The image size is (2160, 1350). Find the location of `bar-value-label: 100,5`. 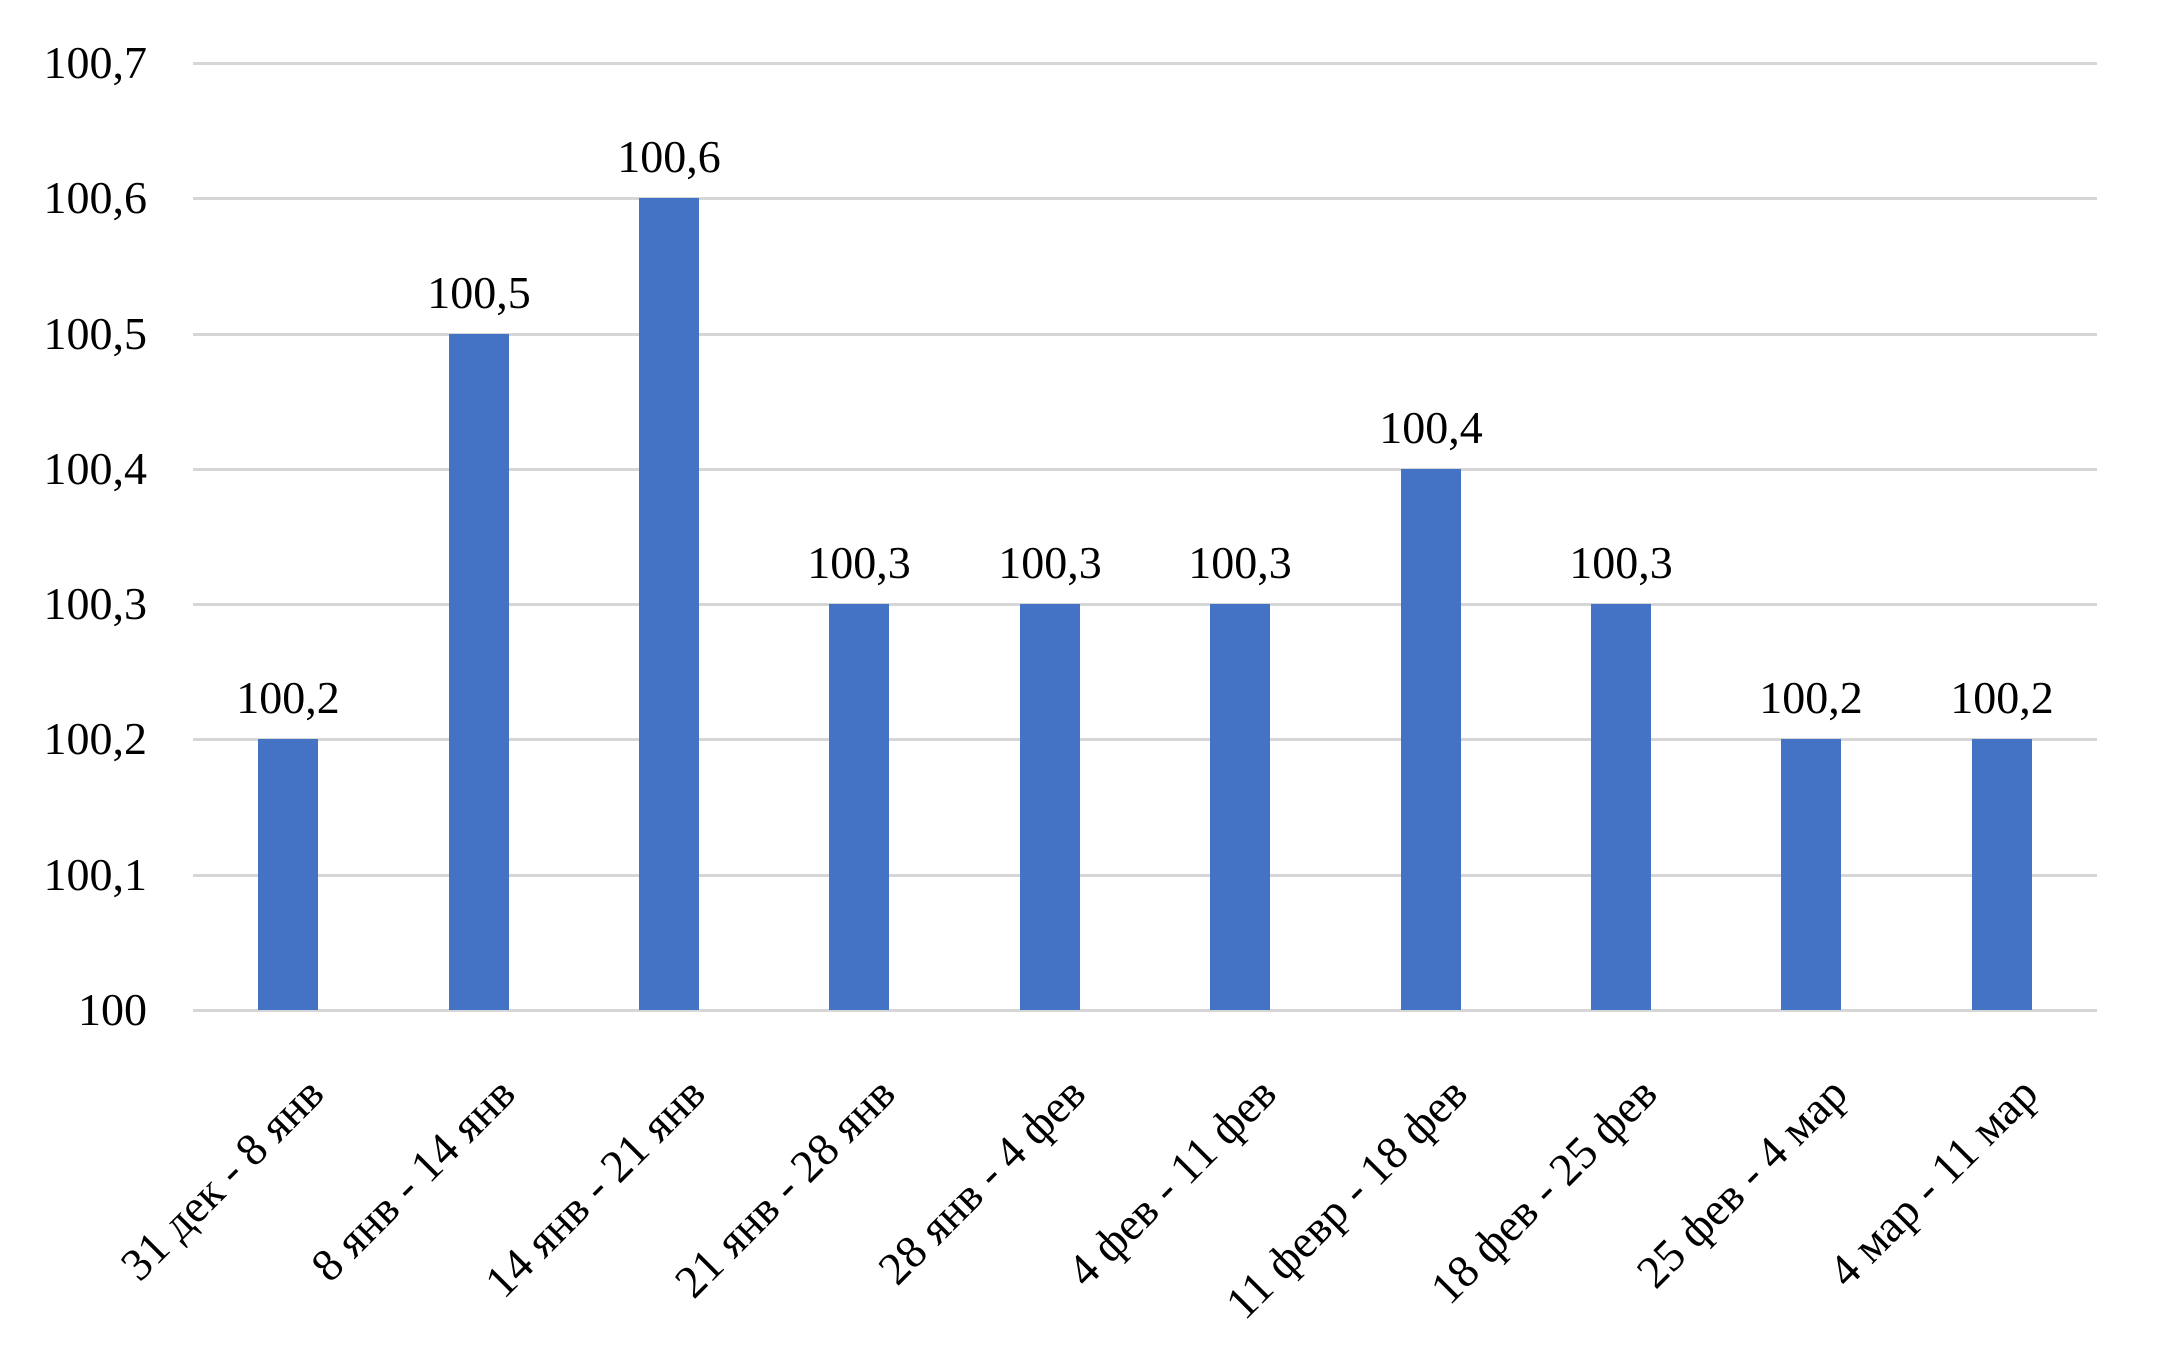

bar-value-label: 100,5 is located at coordinates (479, 292).